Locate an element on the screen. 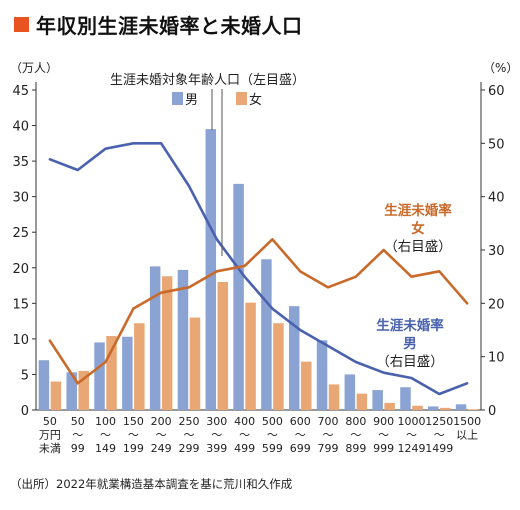 This screenshot has width=520, height=510. right-tick-label: 0 is located at coordinates (492, 411).